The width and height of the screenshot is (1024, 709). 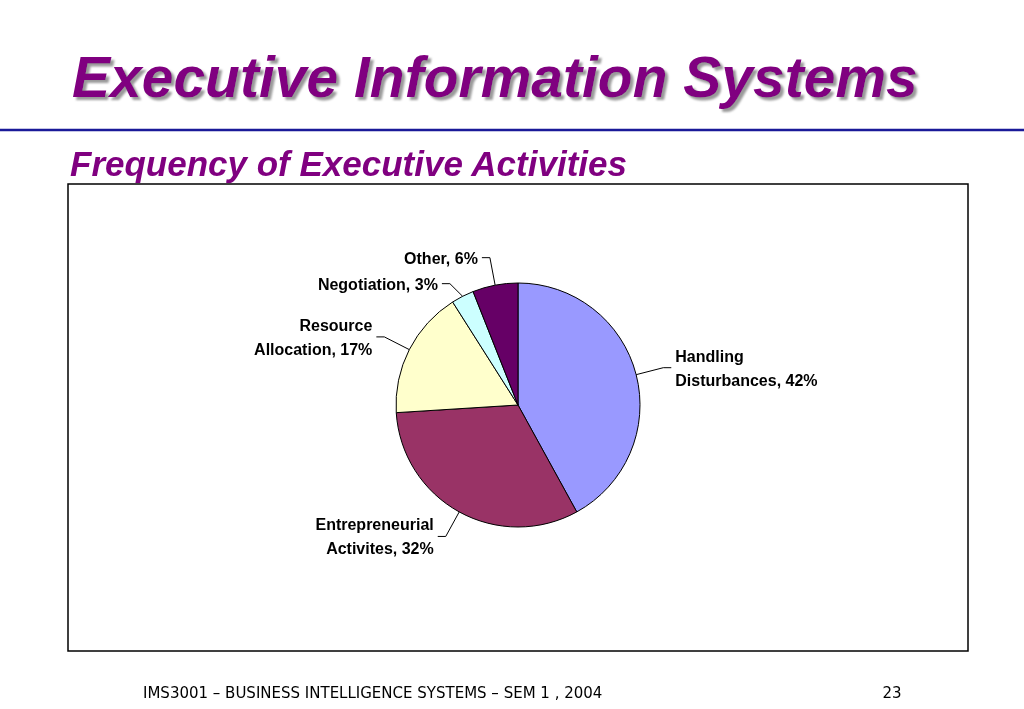 I want to click on slice-label: Resource Allocation, 17%, so click(x=313, y=337).